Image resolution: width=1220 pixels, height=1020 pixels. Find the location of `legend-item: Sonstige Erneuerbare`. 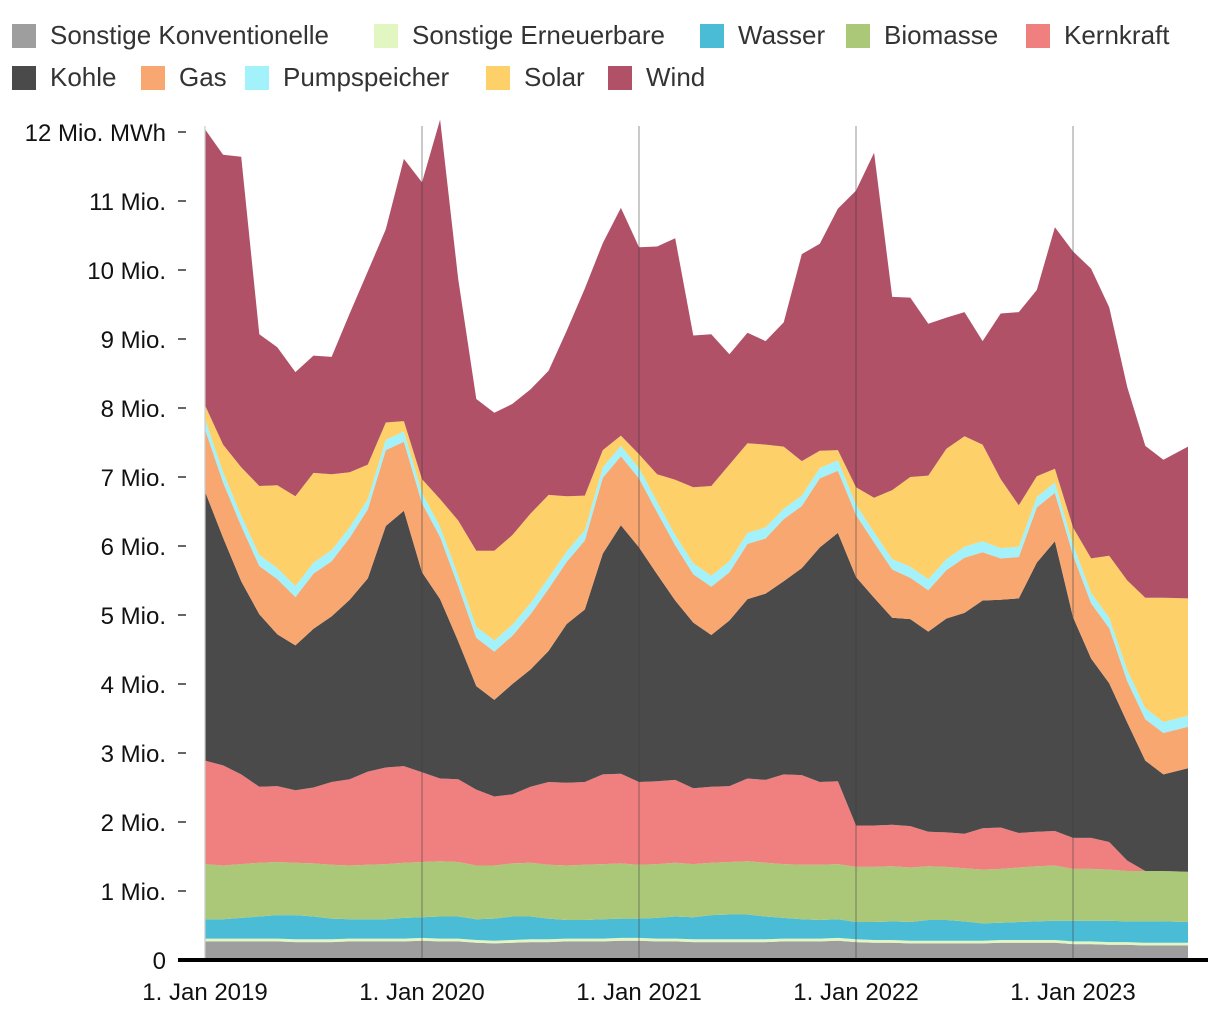

legend-item: Sonstige Erneuerbare is located at coordinates (519, 35).